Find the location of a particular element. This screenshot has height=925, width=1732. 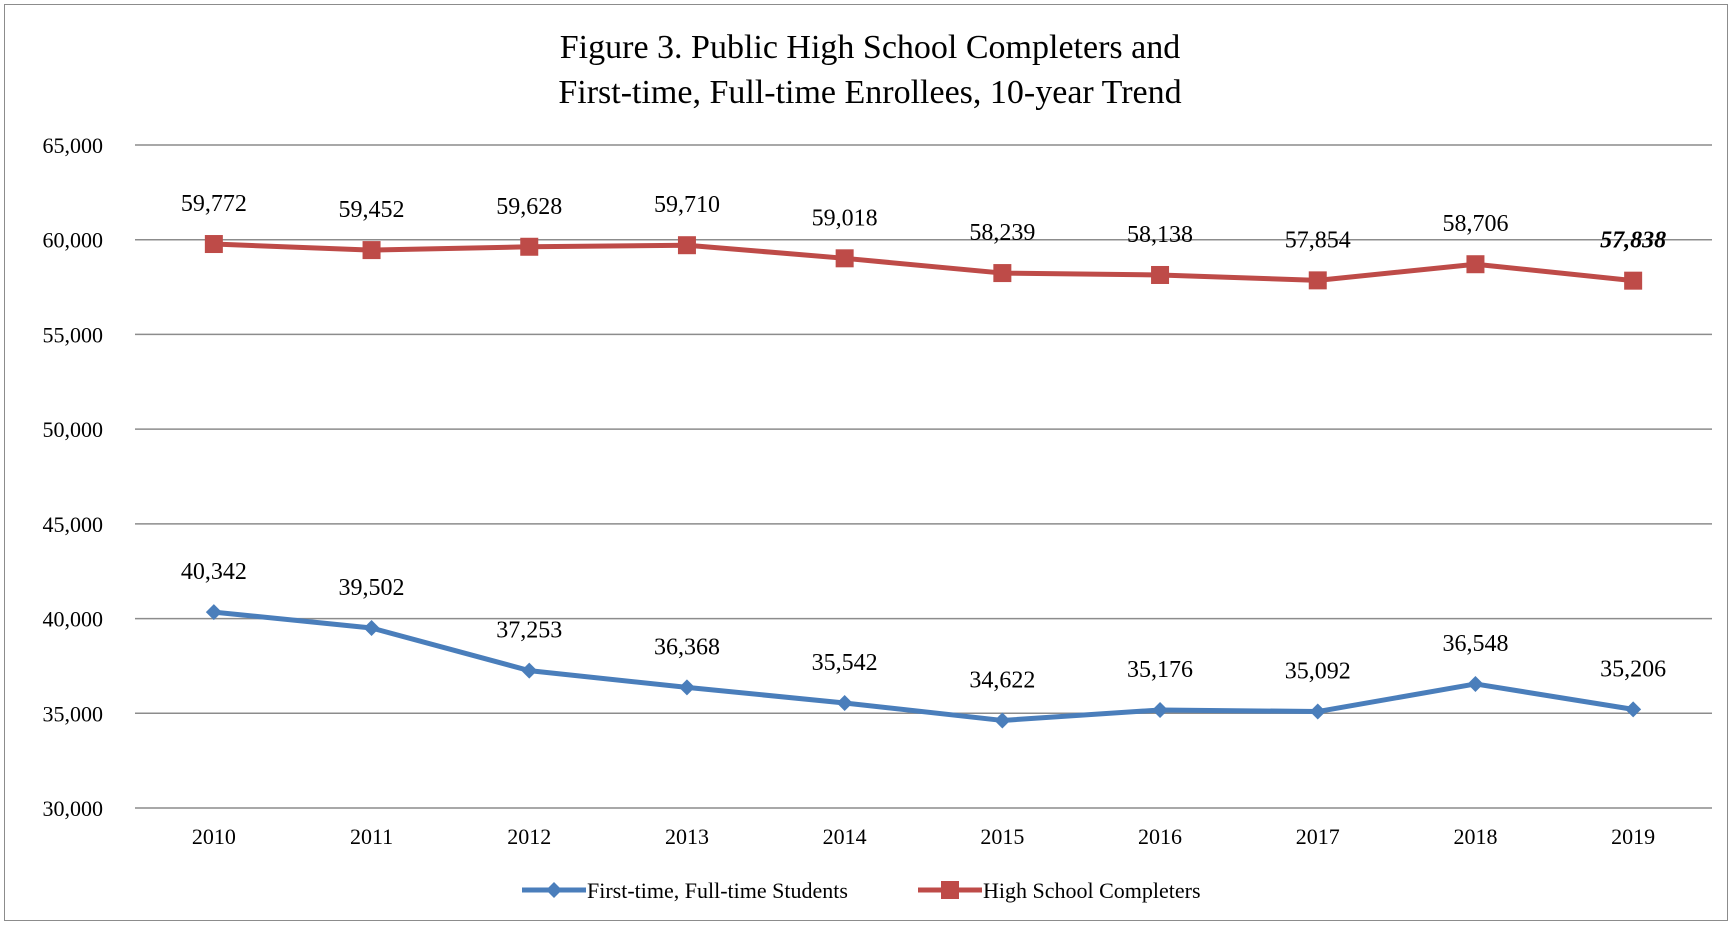

data-label: 35,176 is located at coordinates (1160, 670).